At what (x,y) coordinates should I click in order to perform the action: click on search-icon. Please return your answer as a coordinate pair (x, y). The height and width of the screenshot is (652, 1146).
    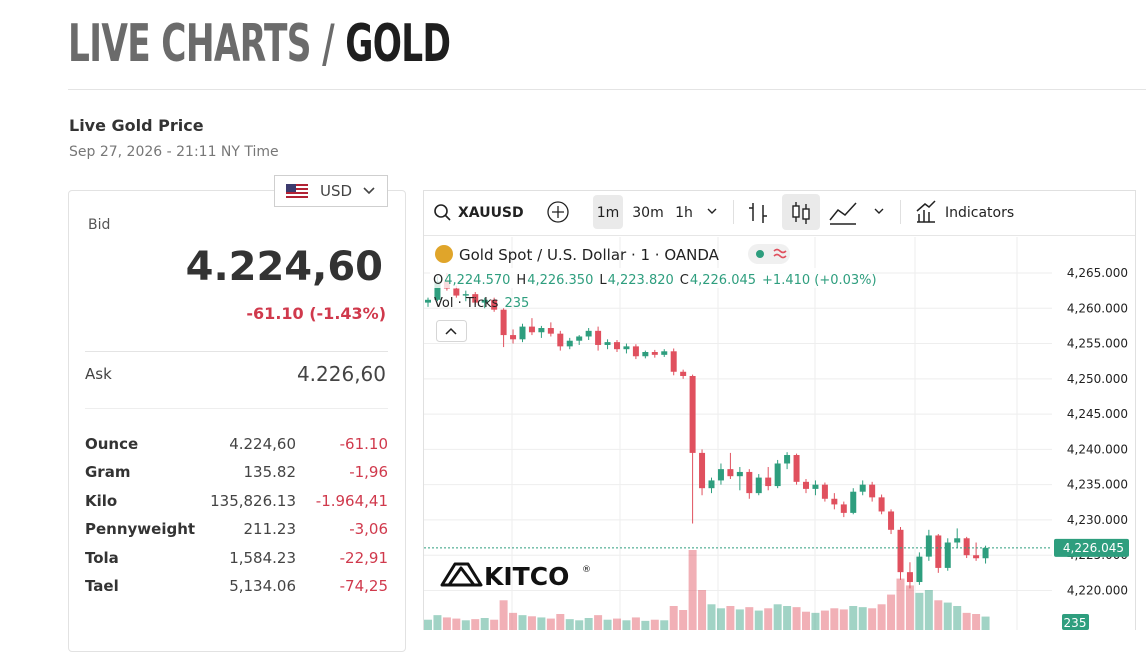
    Looking at the image, I should click on (441, 211).